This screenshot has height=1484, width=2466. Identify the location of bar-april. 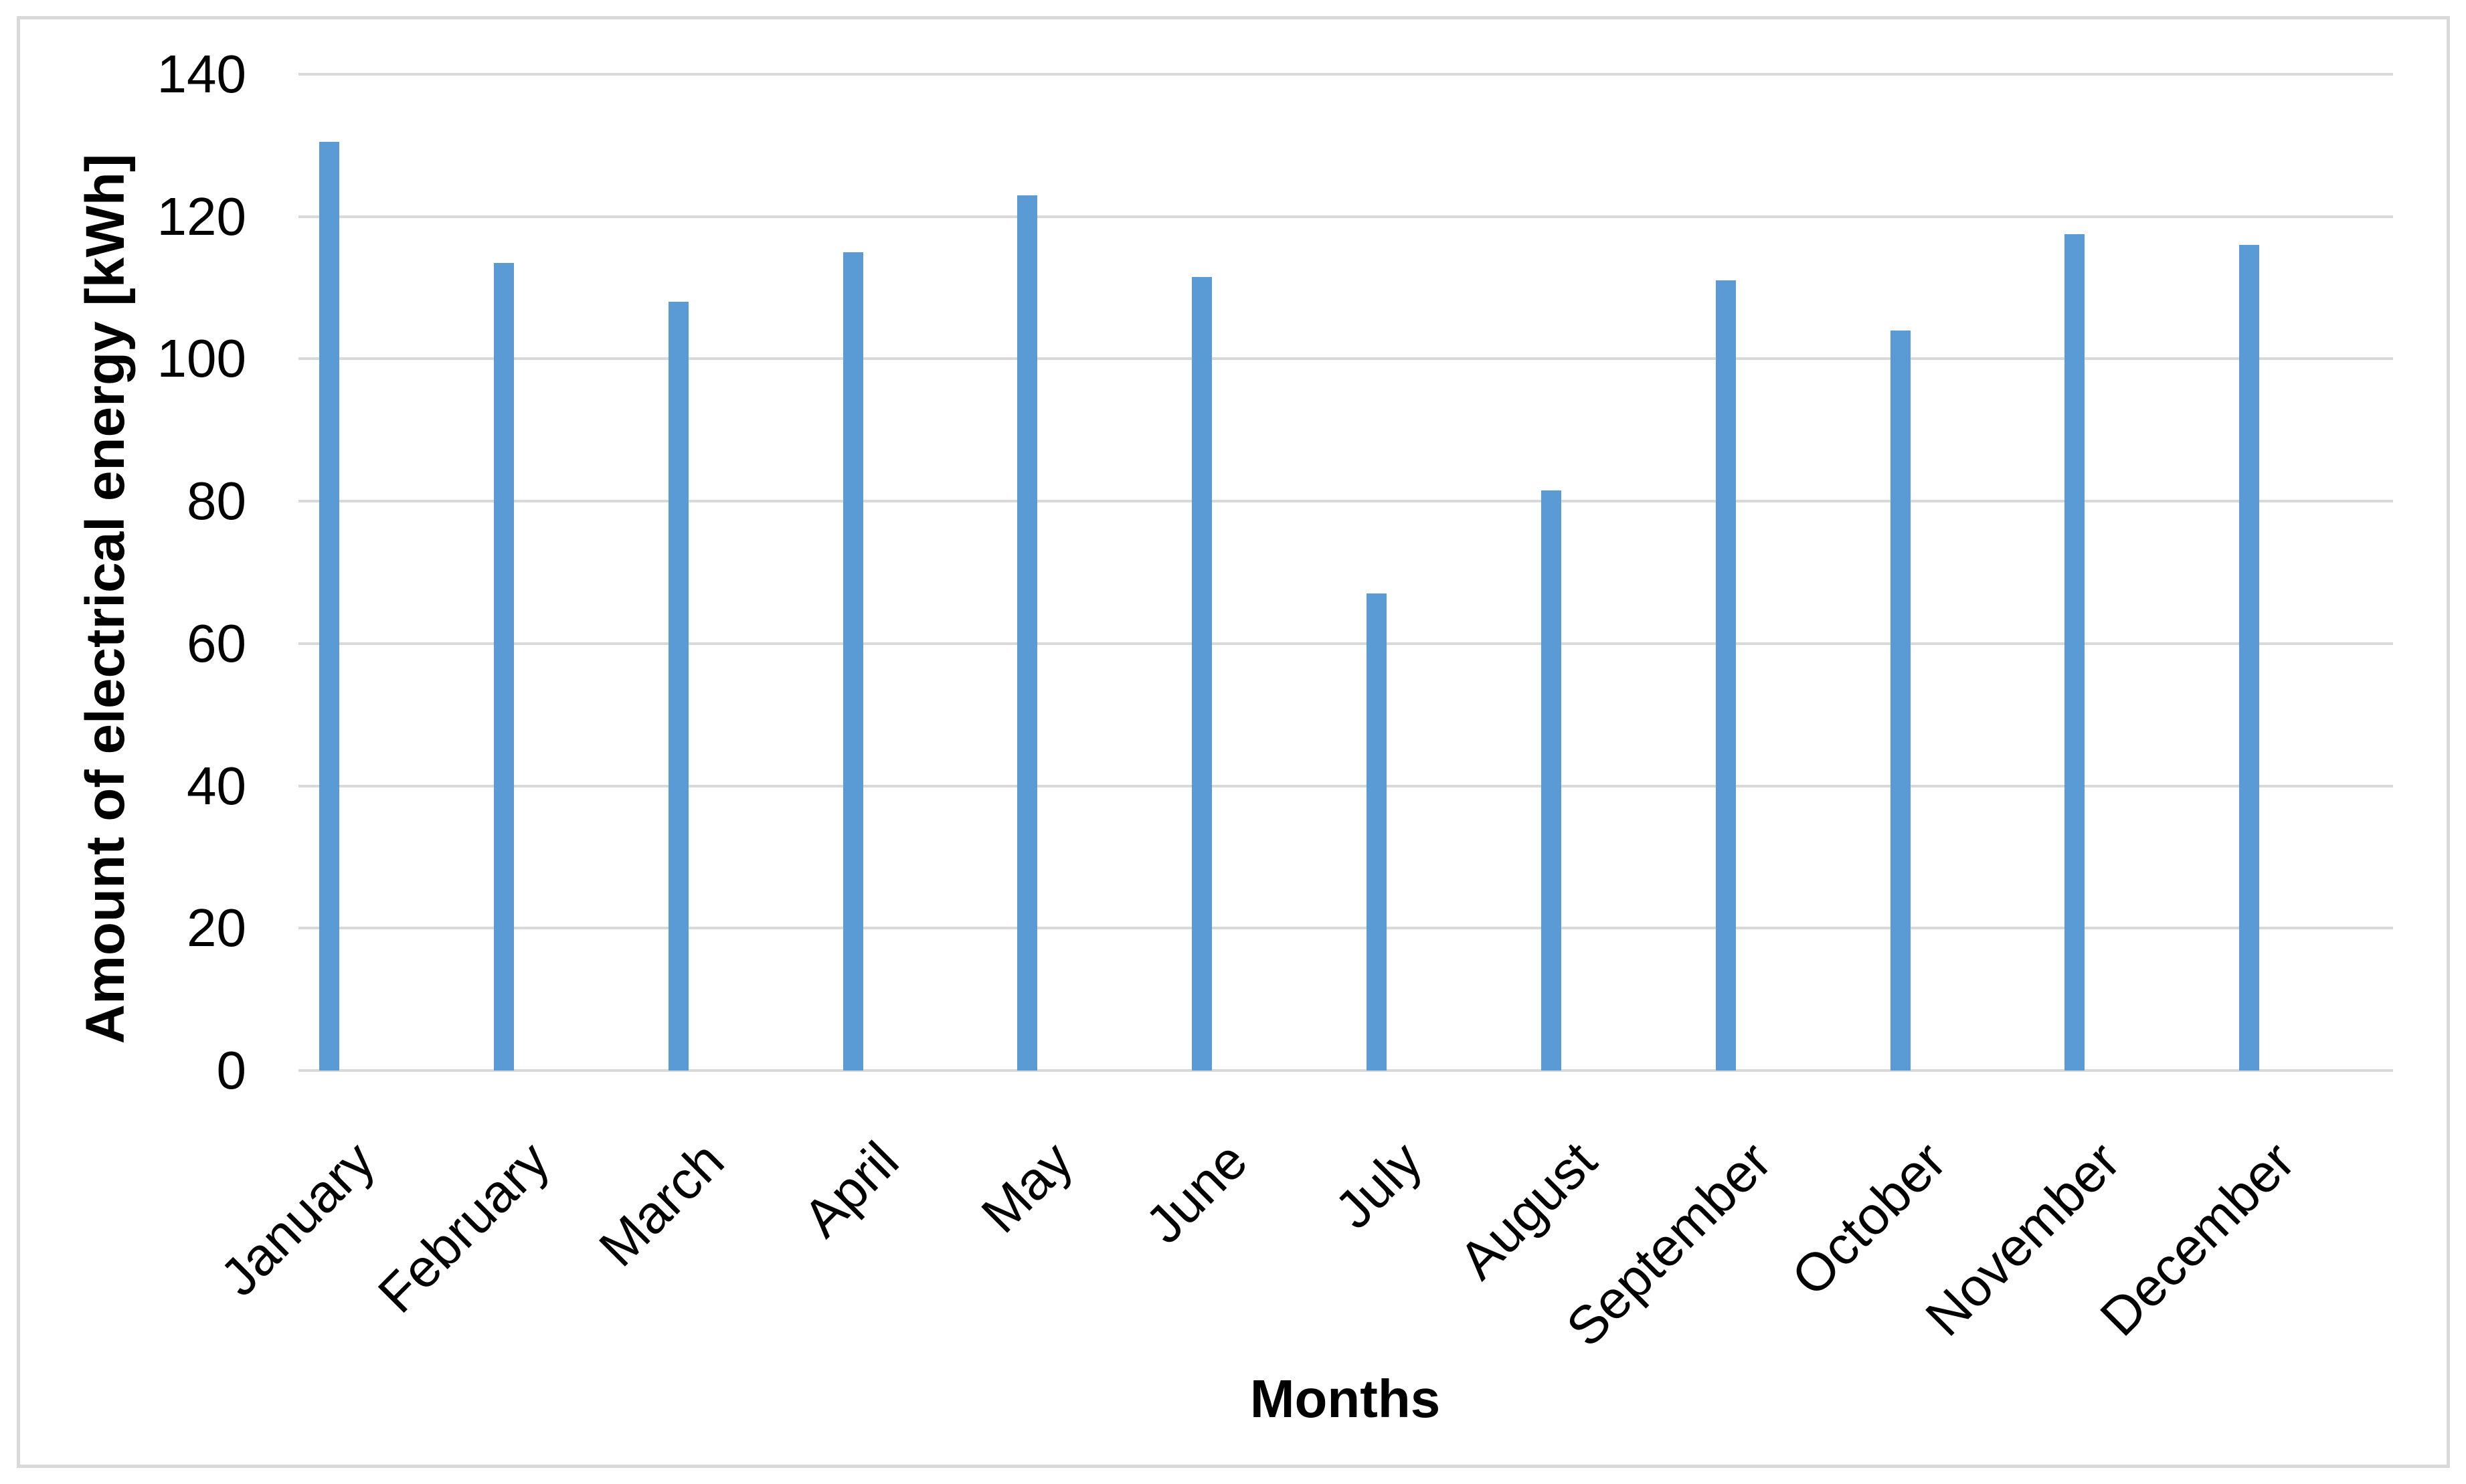
(853, 661).